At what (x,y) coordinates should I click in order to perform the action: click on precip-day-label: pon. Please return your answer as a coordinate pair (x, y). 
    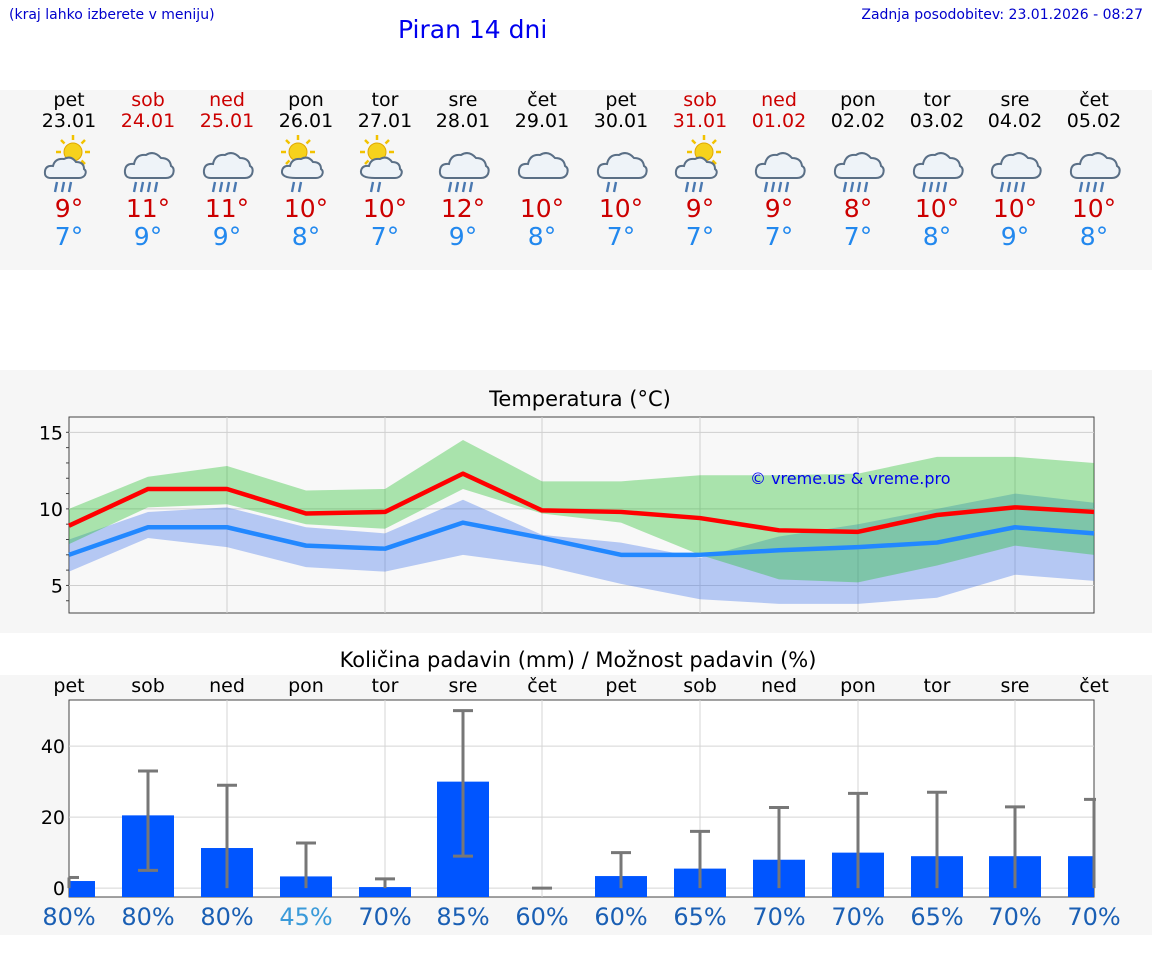
    Looking at the image, I should click on (858, 686).